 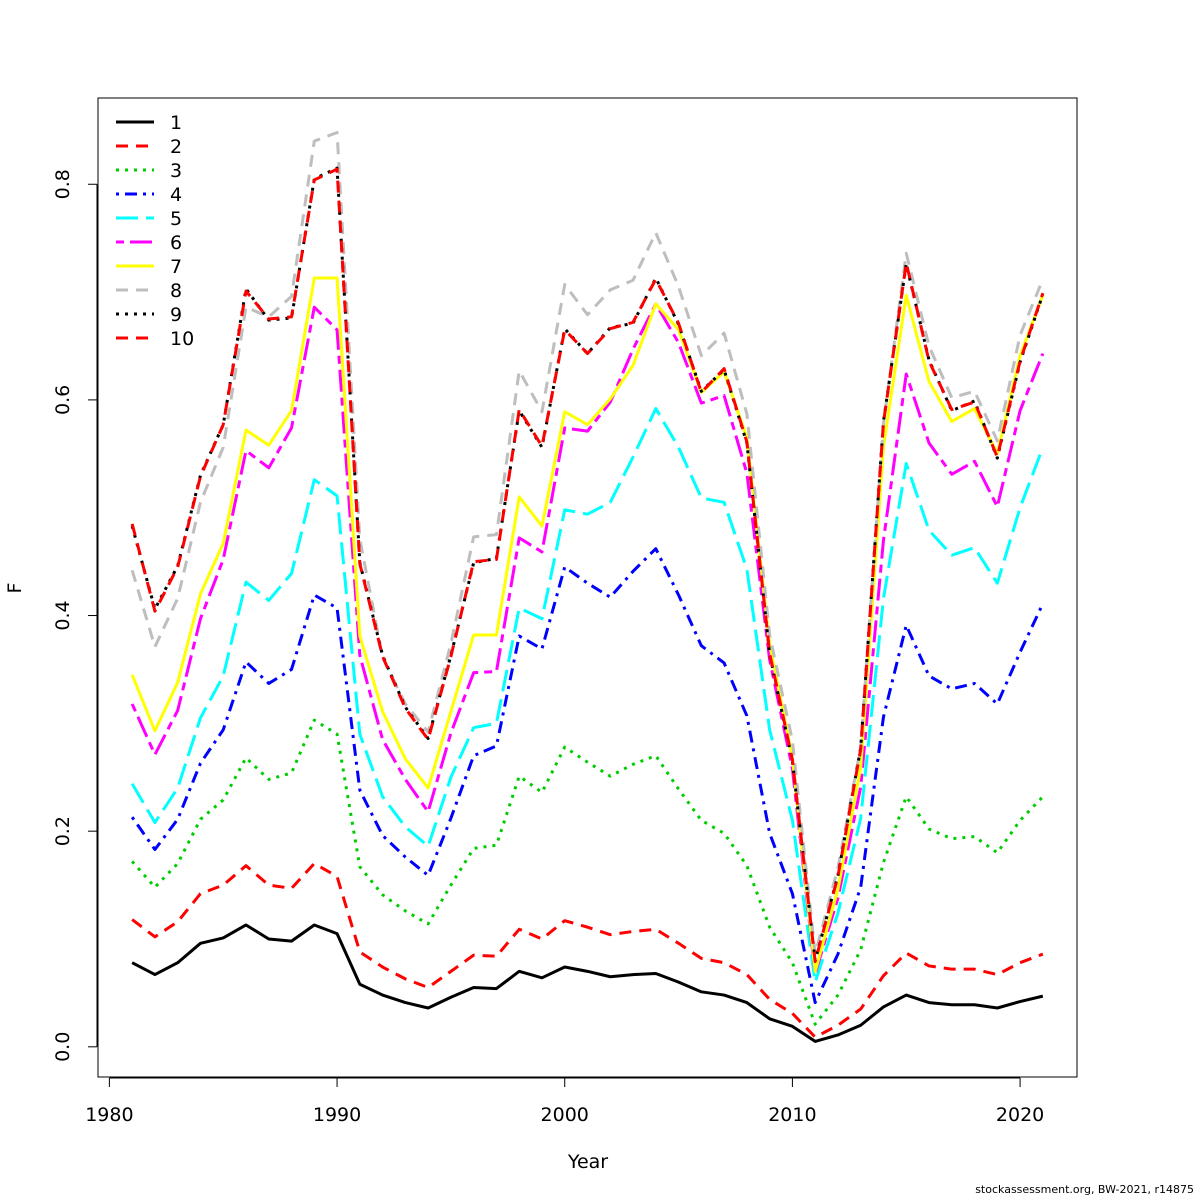 What do you see at coordinates (176, 147) in the screenshot?
I see `legend-label-2: 2` at bounding box center [176, 147].